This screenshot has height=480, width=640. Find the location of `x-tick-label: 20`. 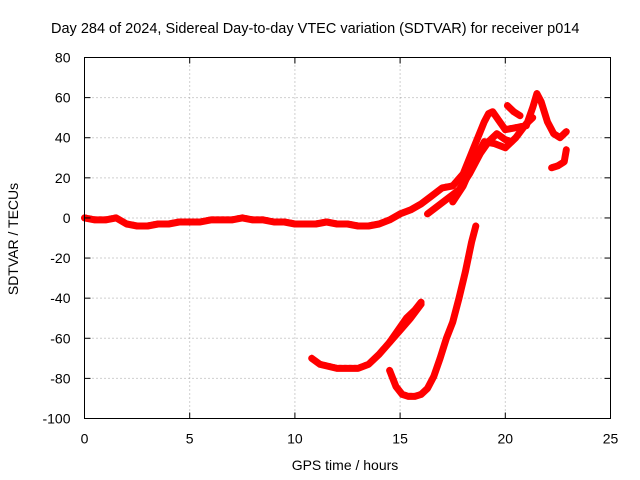

x-tick-label: 20 is located at coordinates (506, 439).